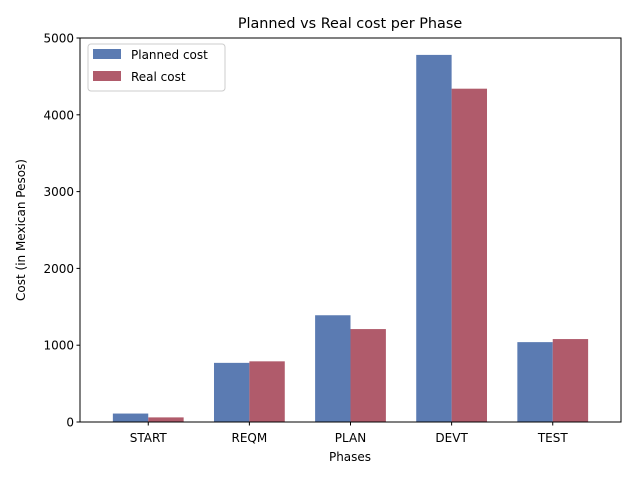 This screenshot has width=640, height=480. I want to click on y-axis-label: Cost (in Mexican Pesos), so click(21, 230).